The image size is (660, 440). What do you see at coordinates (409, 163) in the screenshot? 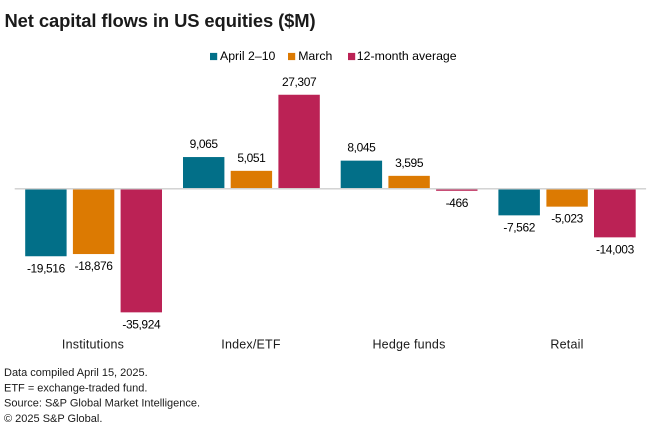
I see `svg-text: 3,595` at bounding box center [409, 163].